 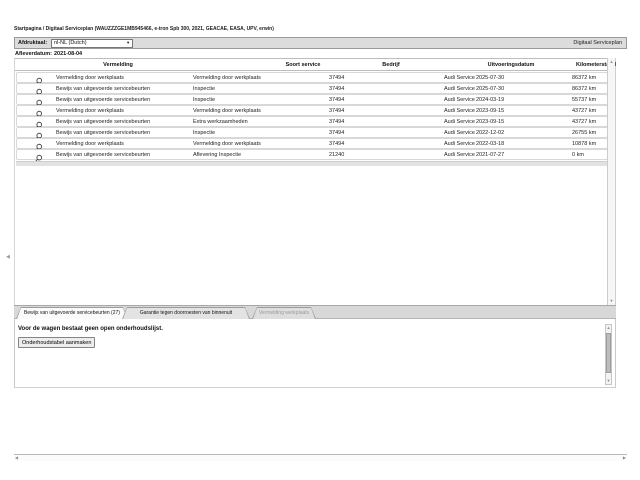 What do you see at coordinates (584, 133) in the screenshot?
I see `cell-kilometerstand: 26755 km` at bounding box center [584, 133].